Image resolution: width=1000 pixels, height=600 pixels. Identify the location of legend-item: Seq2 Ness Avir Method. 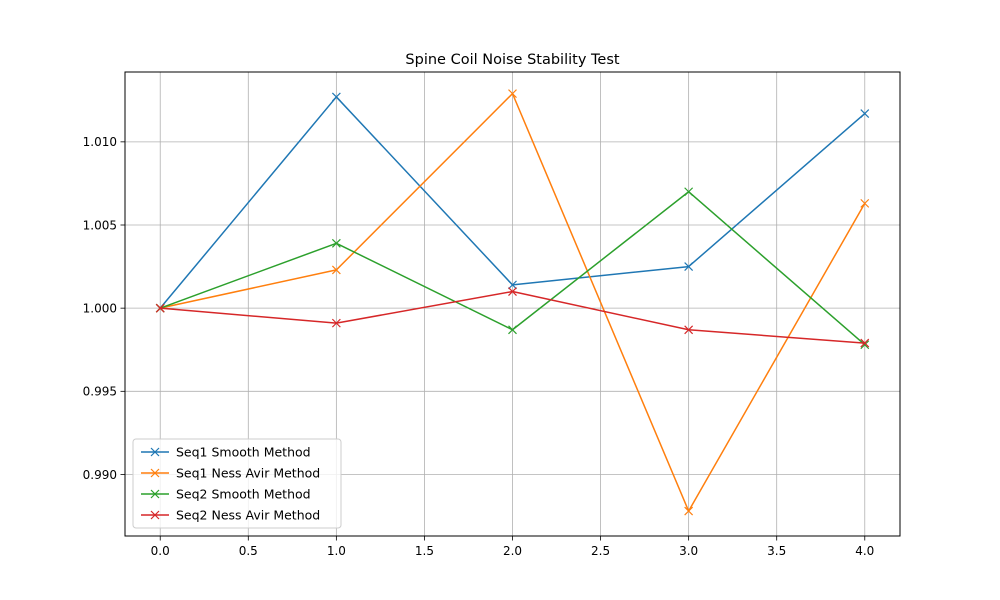
(230, 515).